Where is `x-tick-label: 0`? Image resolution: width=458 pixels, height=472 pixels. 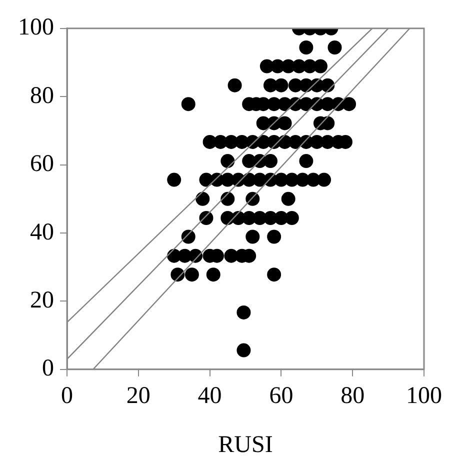 x-tick-label: 0 is located at coordinates (67, 396).